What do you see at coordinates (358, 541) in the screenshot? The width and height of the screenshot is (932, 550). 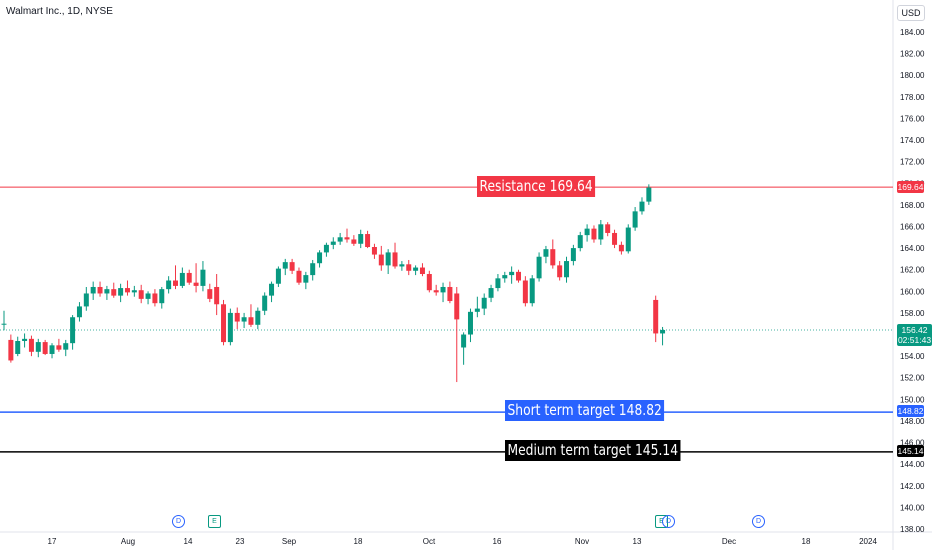 I see `time-tick-label: 18` at bounding box center [358, 541].